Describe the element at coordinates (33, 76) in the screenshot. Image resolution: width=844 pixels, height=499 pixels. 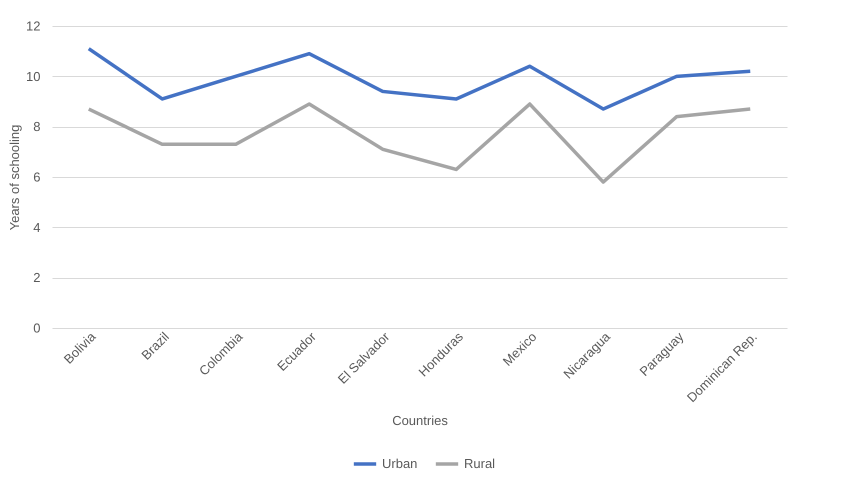
I see `y-tick-label: 10` at that location.